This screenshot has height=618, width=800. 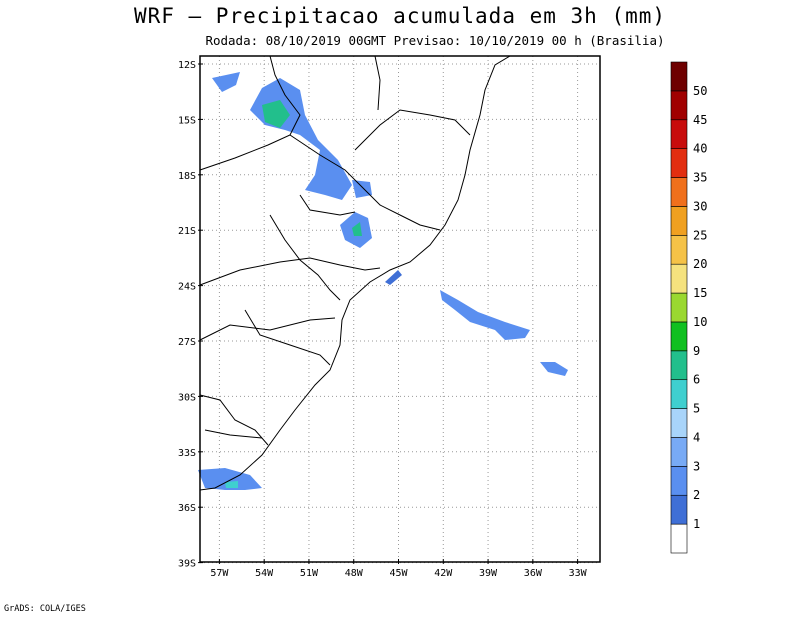 What do you see at coordinates (443, 573) in the screenshot?
I see `lon-tick-label: 42W` at bounding box center [443, 573].